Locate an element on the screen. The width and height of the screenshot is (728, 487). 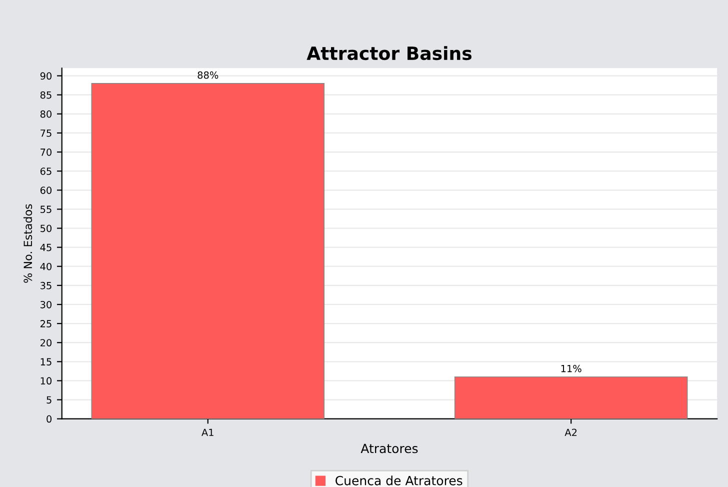
y-tick-label: 90 is located at coordinates (46, 76).